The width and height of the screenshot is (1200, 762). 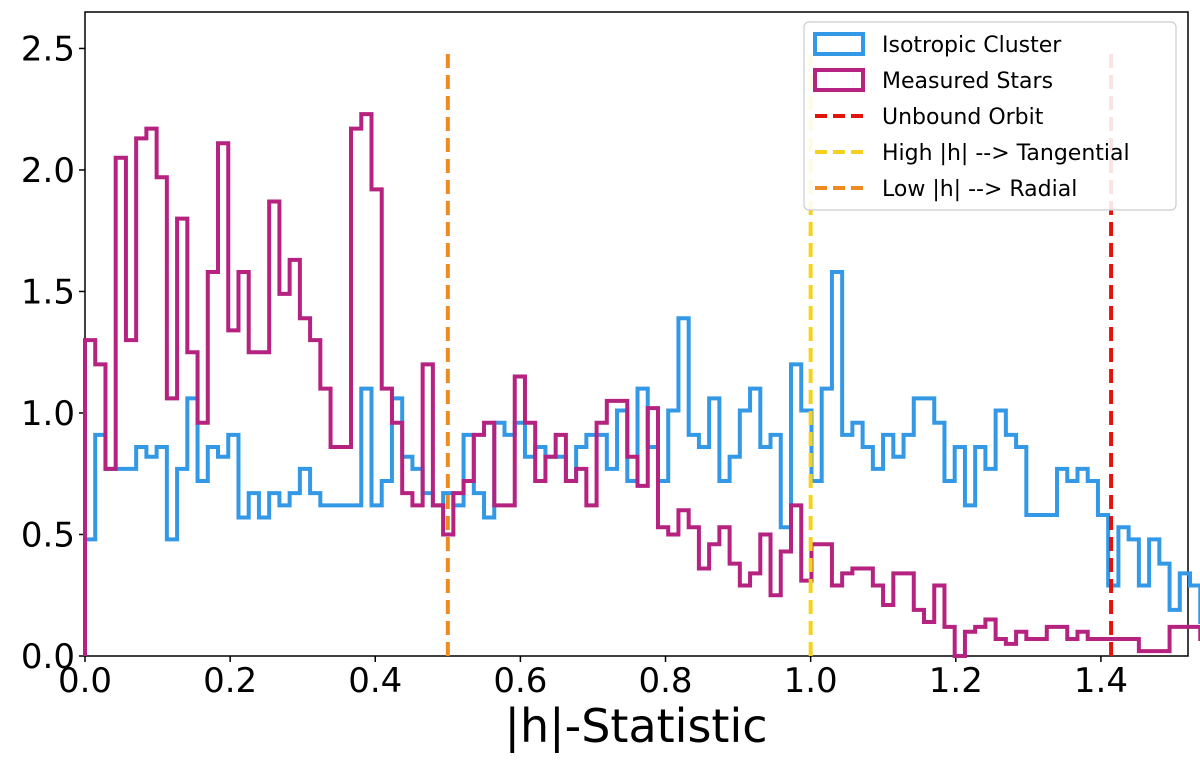 What do you see at coordinates (1101, 681) in the screenshot?
I see `x-tick-label: 1.4` at bounding box center [1101, 681].